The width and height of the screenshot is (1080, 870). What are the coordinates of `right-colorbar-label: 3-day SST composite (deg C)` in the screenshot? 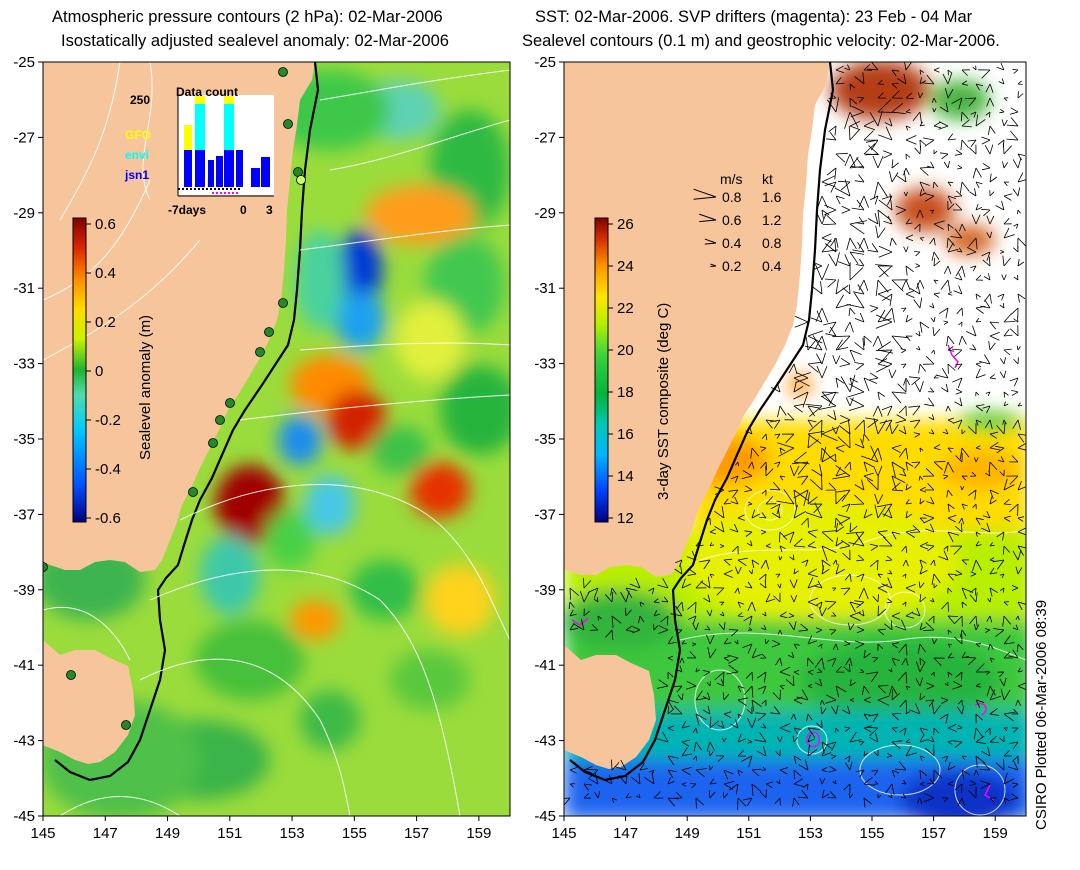 It's located at (663, 401).